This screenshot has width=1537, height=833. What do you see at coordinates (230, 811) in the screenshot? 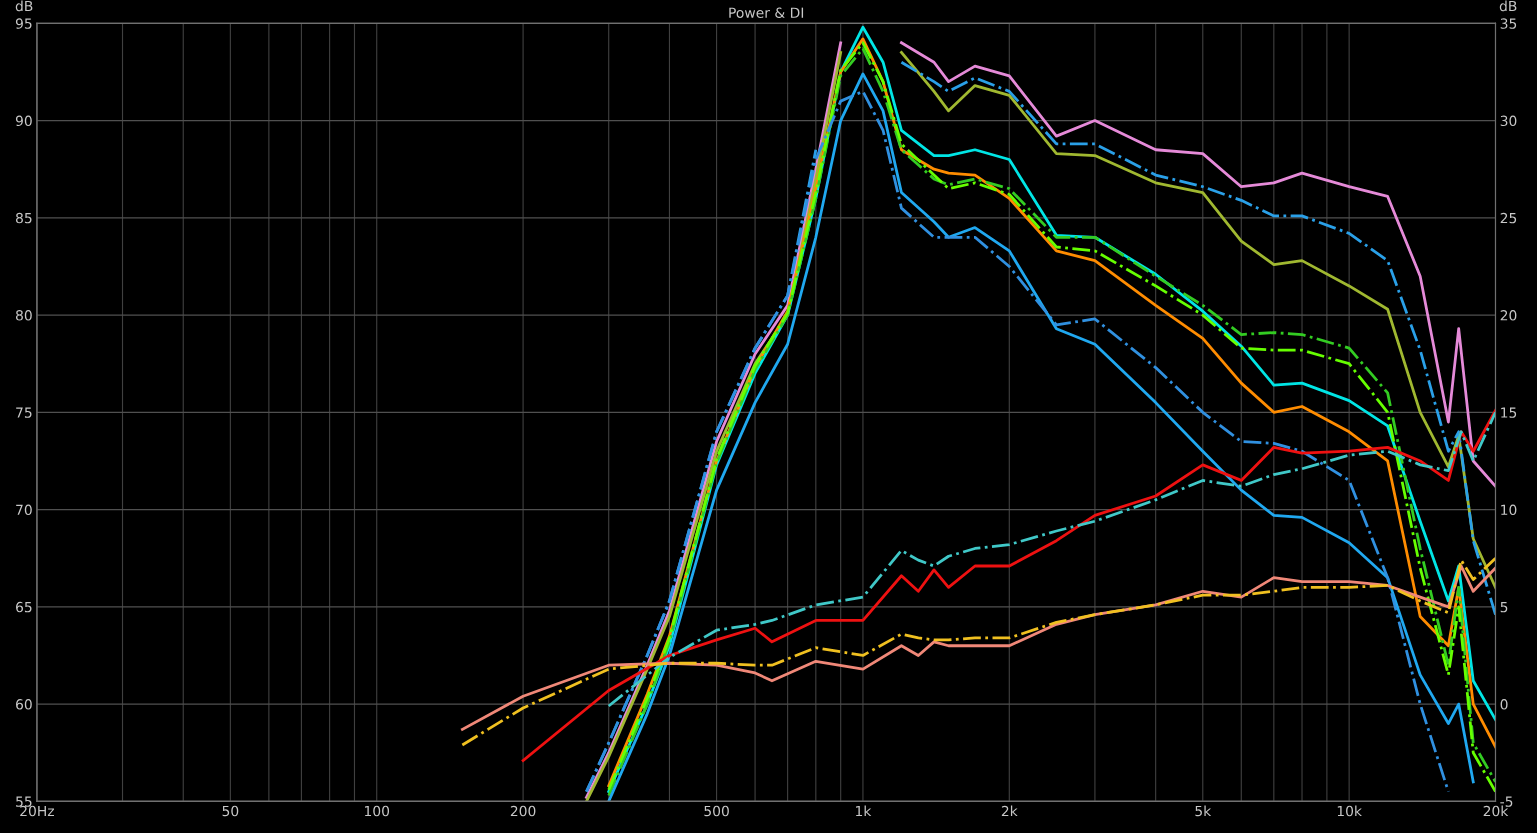
I see `x-tick-label: 50` at bounding box center [230, 811].